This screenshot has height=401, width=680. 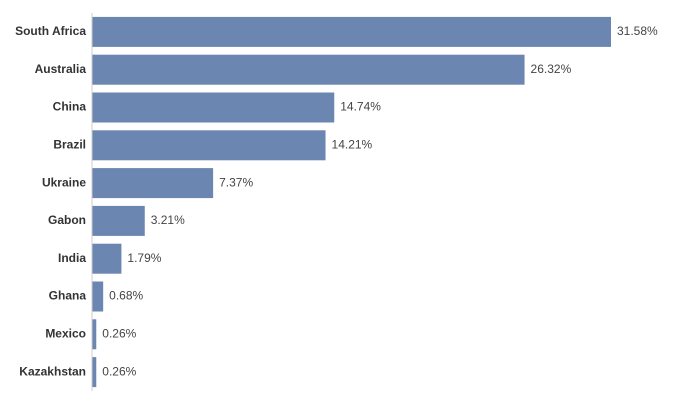 What do you see at coordinates (64, 182) in the screenshot?
I see `category-label: Ukraine` at bounding box center [64, 182].